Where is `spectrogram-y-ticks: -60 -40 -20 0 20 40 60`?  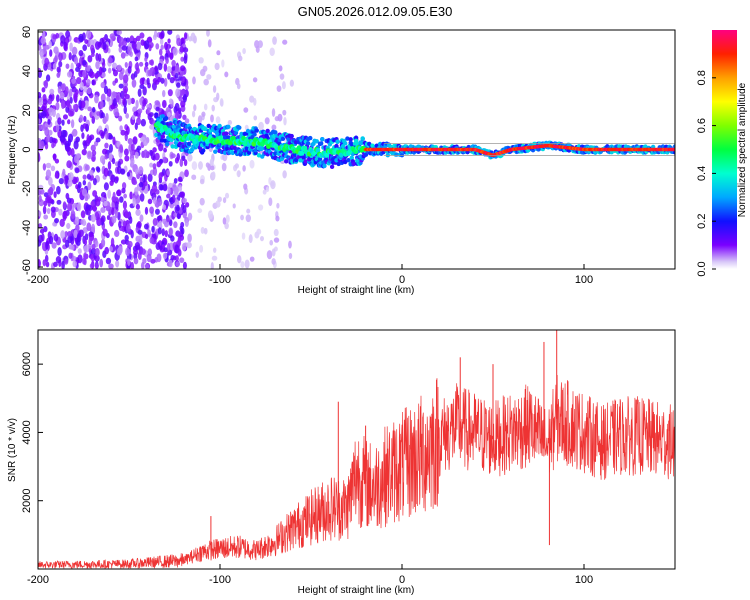
spectrogram-y-ticks: -60 -40 -20 0 20 40 60 is located at coordinates (32, 150).